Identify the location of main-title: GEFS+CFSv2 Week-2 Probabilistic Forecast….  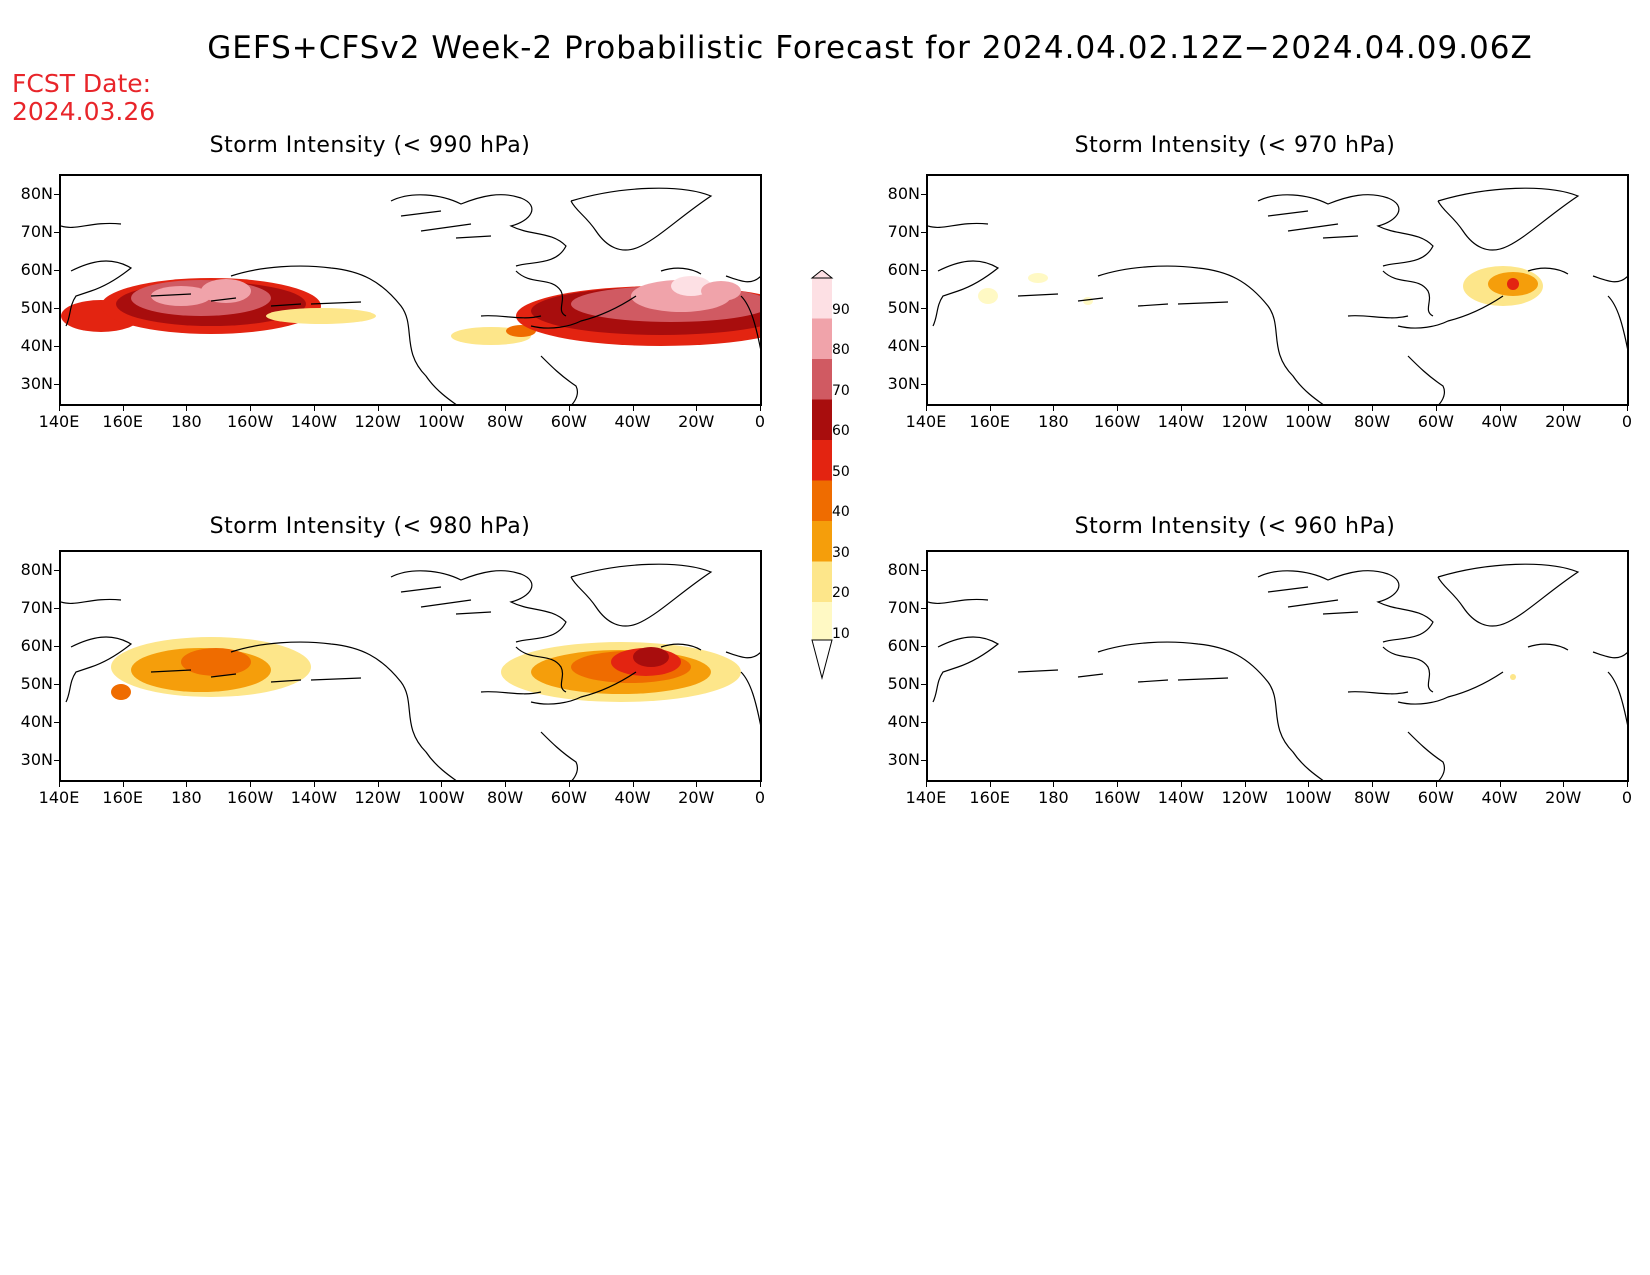
(870, 48).